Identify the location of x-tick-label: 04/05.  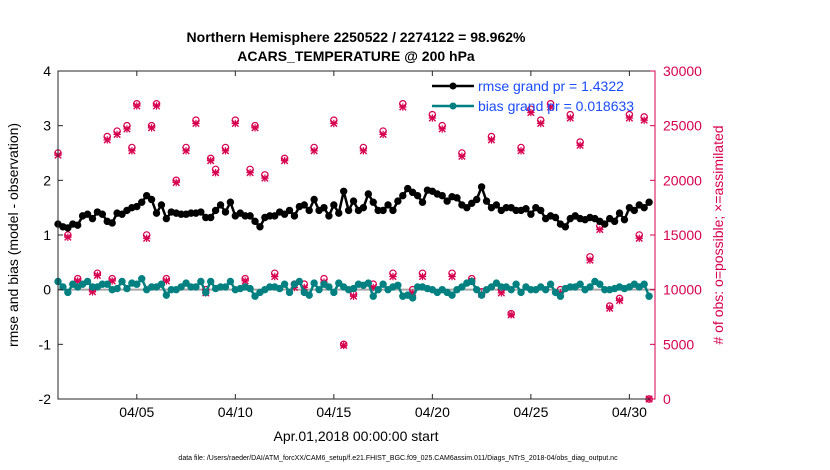
(136, 412).